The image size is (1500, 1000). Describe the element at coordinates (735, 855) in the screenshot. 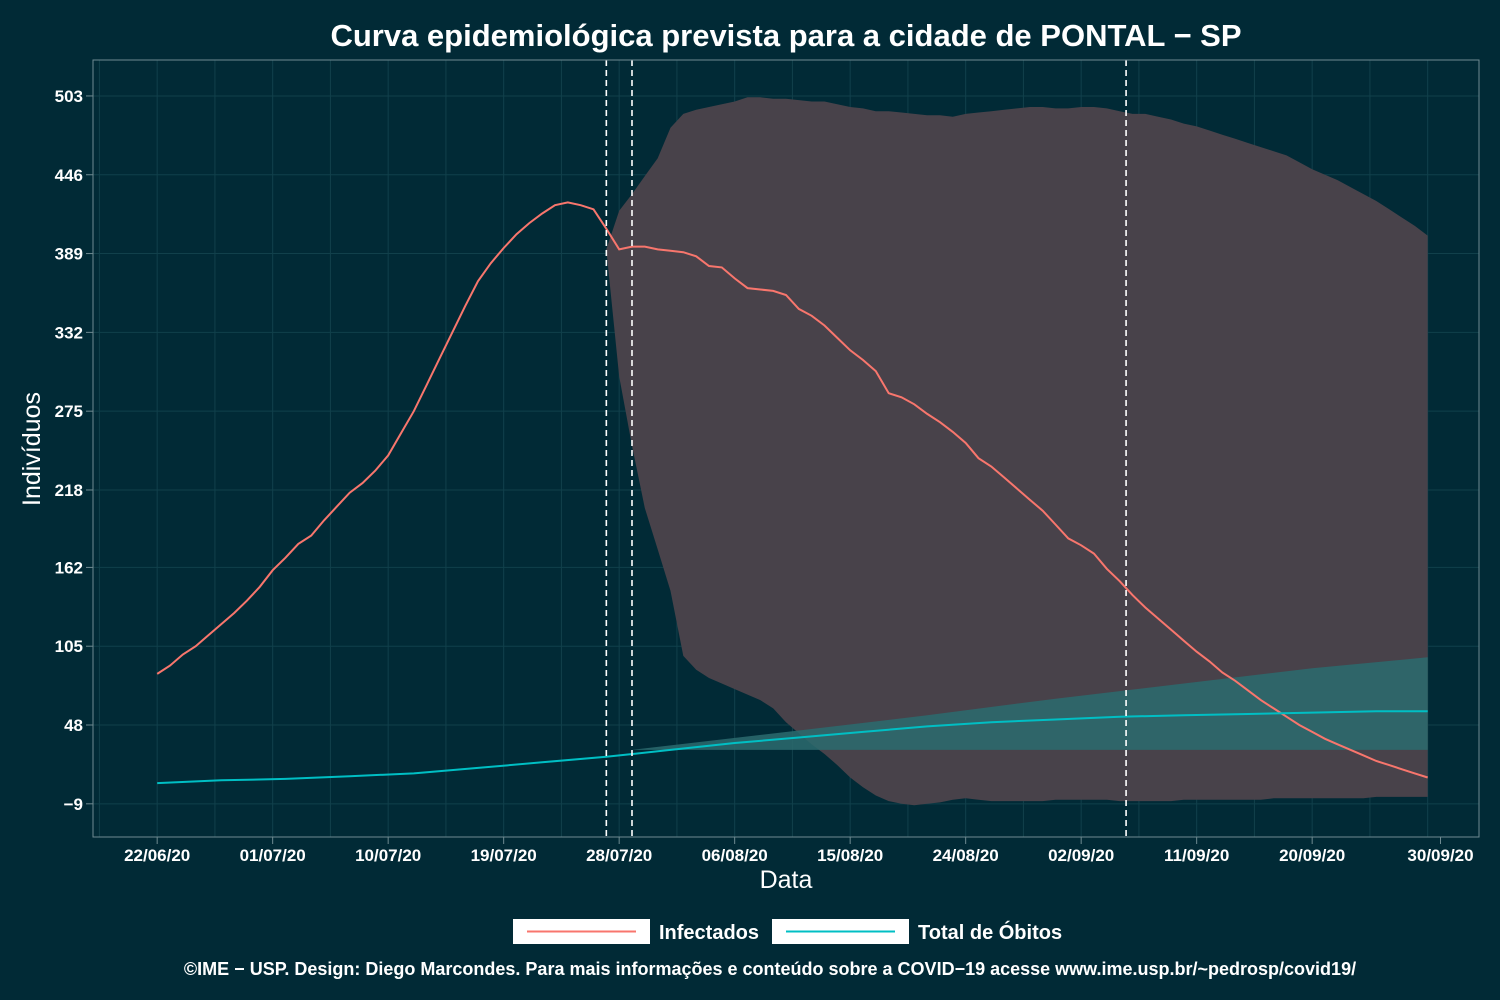

I see `x-tick-label: 06/08/20` at that location.